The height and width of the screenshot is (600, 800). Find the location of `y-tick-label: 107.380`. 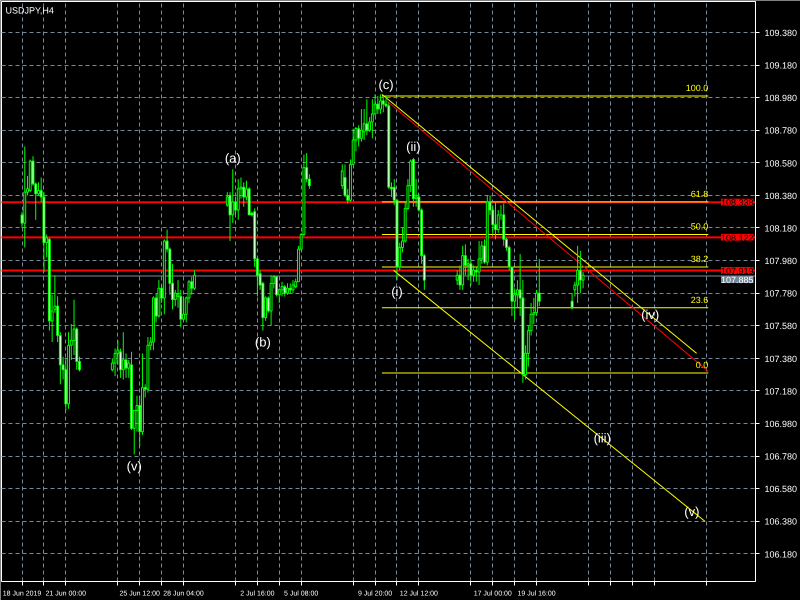

y-tick-label: 107.380 is located at coordinates (781, 359).